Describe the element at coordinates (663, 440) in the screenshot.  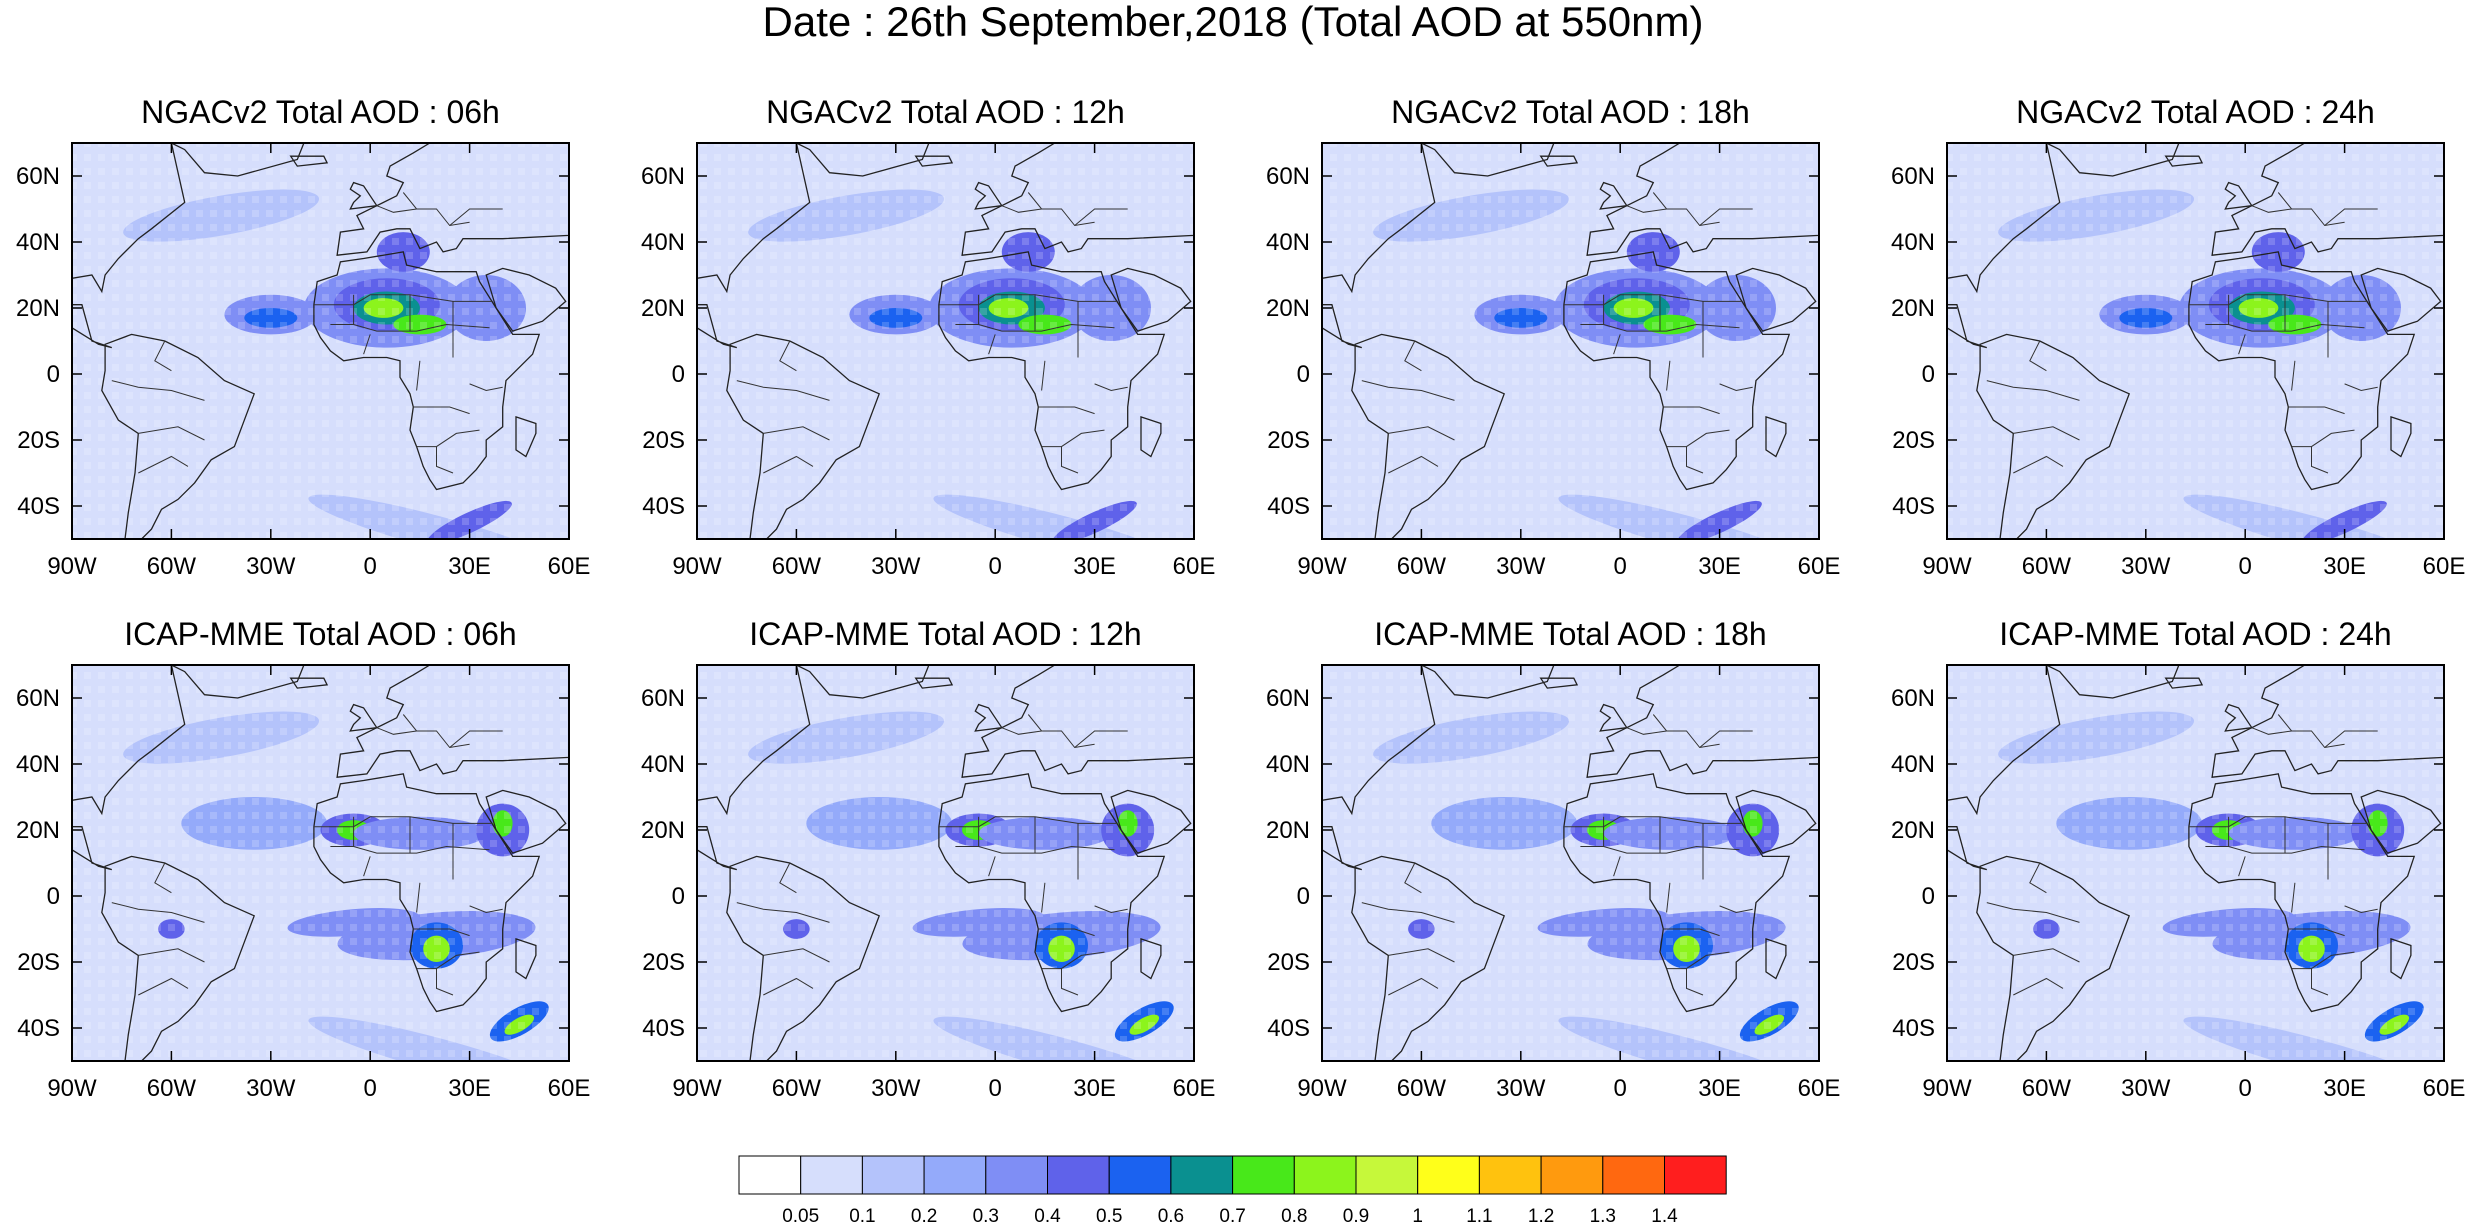
I see `lat-tick-label: 20S` at that location.